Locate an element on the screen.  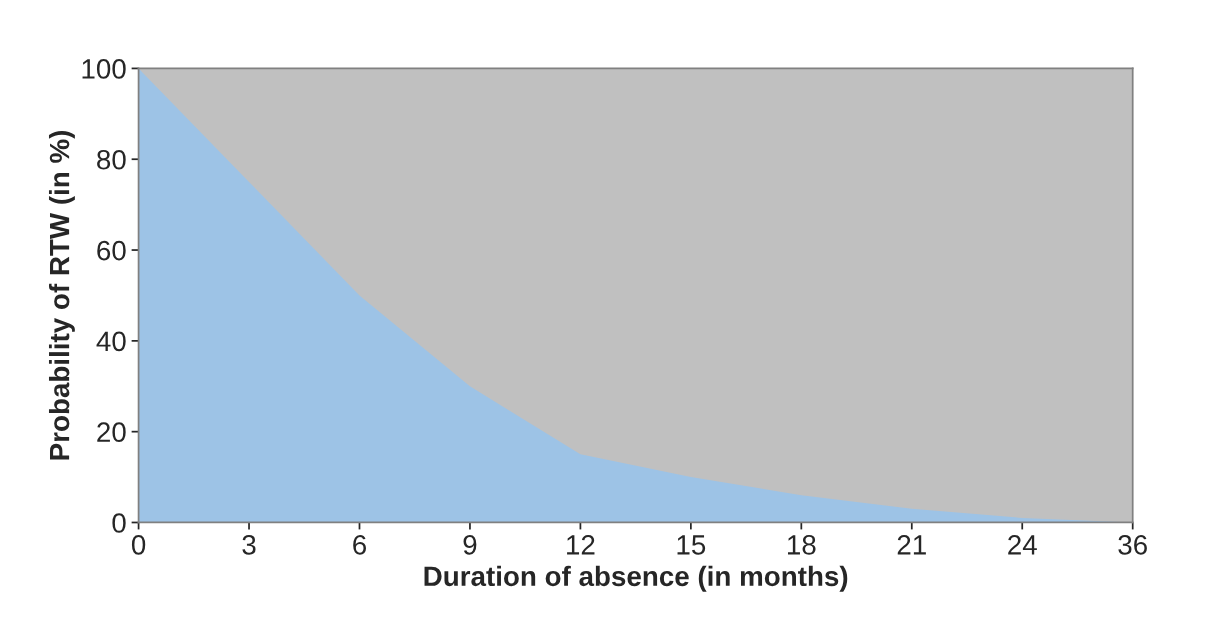
x-tick-label: 0 is located at coordinates (138, 545).